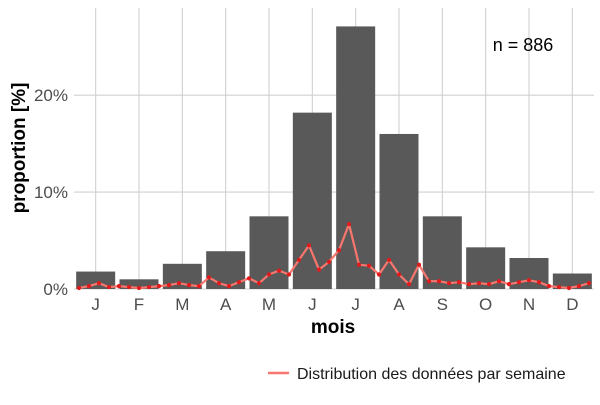 This screenshot has height=405, width=600. Describe the element at coordinates (431, 374) in the screenshot. I see `legend-label-weekly: Distribution des données par semaine` at that location.